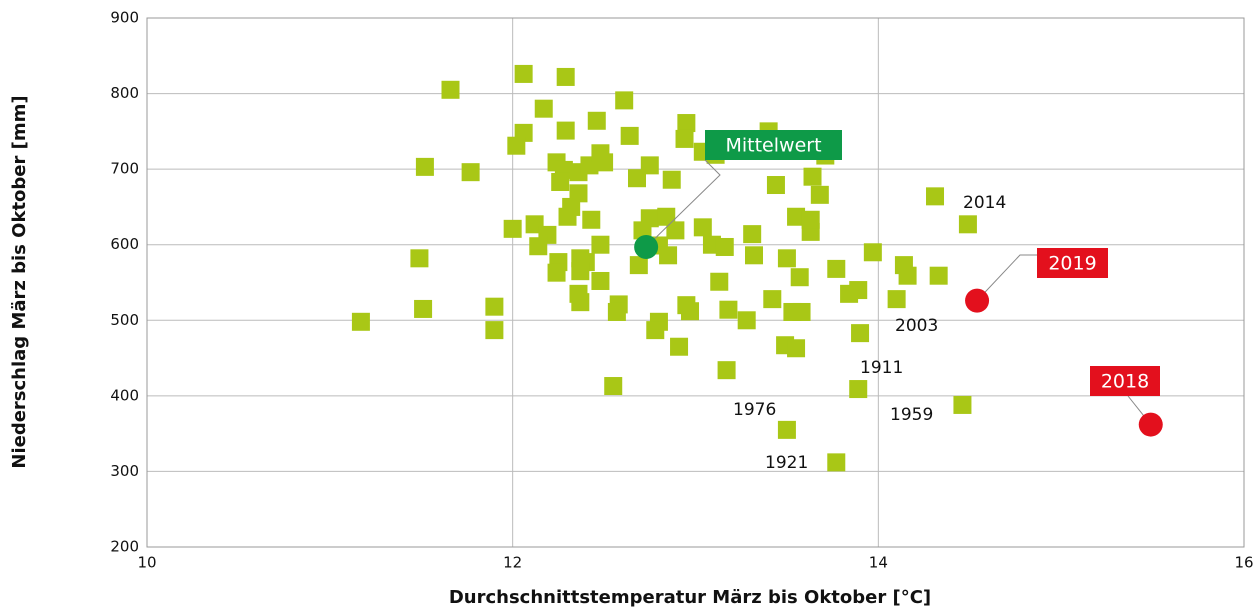 Image resolution: width=1255 pixels, height=610 pixels. Describe the element at coordinates (124, 244) in the screenshot. I see `y-tick-label: 600` at that location.